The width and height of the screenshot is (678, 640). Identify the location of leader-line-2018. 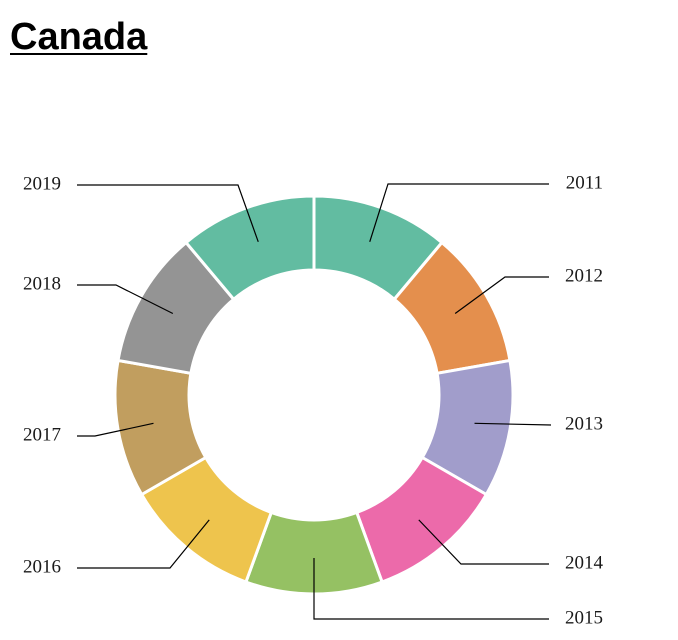
(125, 299).